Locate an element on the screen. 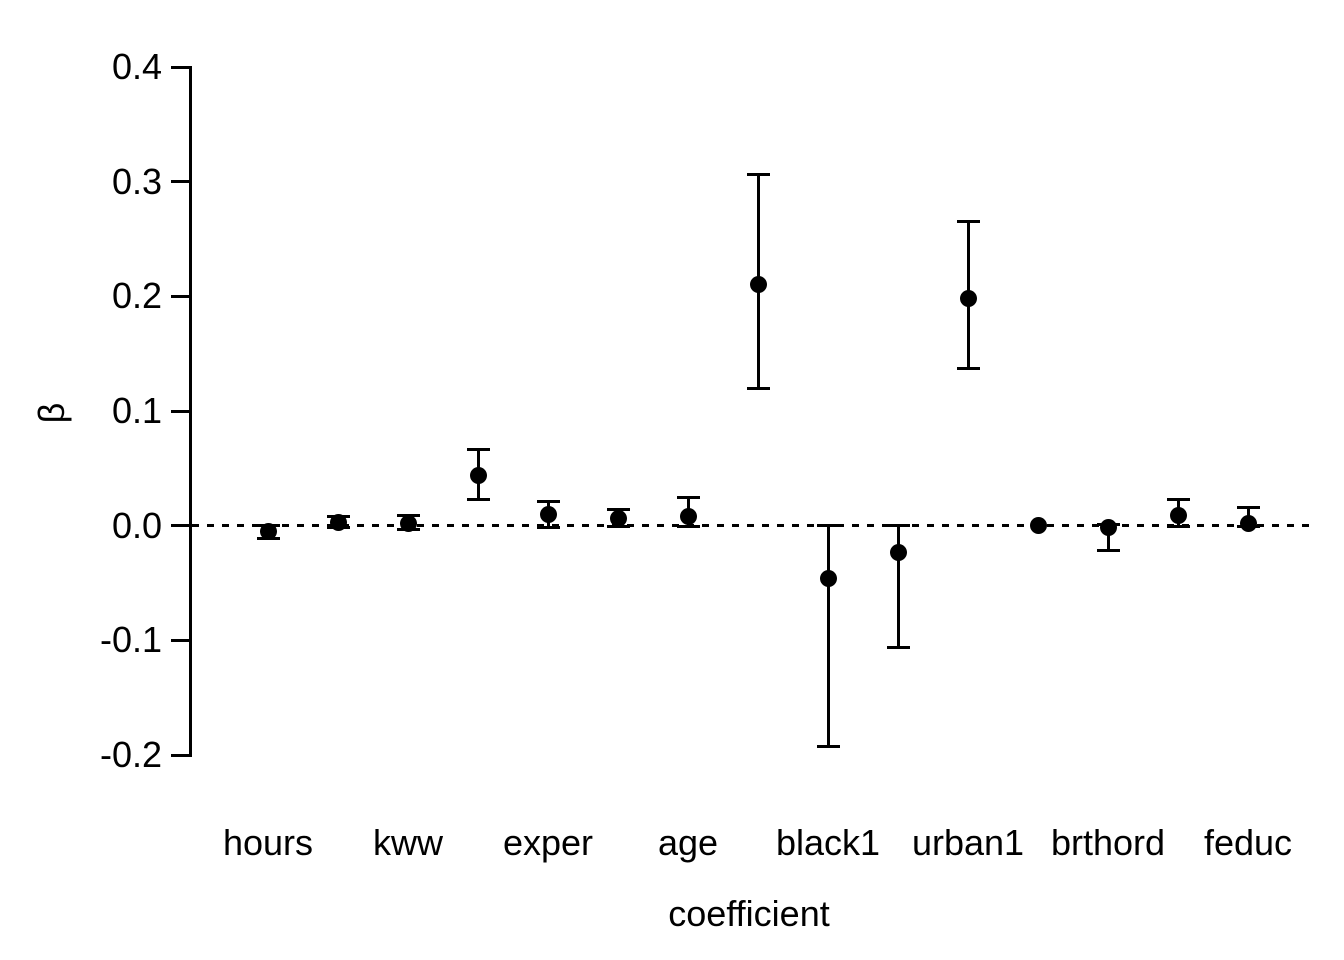  x-tick-label: kww is located at coordinates (408, 842).